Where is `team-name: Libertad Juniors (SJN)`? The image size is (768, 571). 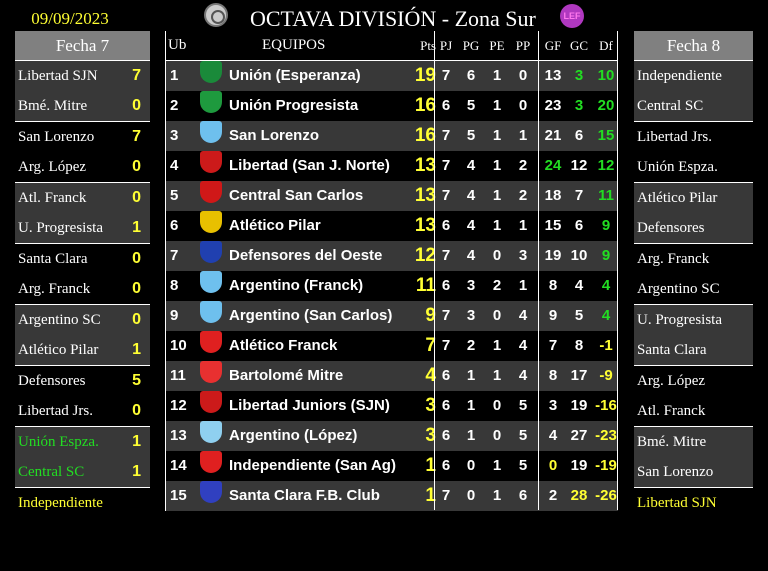
team-name: Libertad Juniors (SJN) is located at coordinates (309, 405).